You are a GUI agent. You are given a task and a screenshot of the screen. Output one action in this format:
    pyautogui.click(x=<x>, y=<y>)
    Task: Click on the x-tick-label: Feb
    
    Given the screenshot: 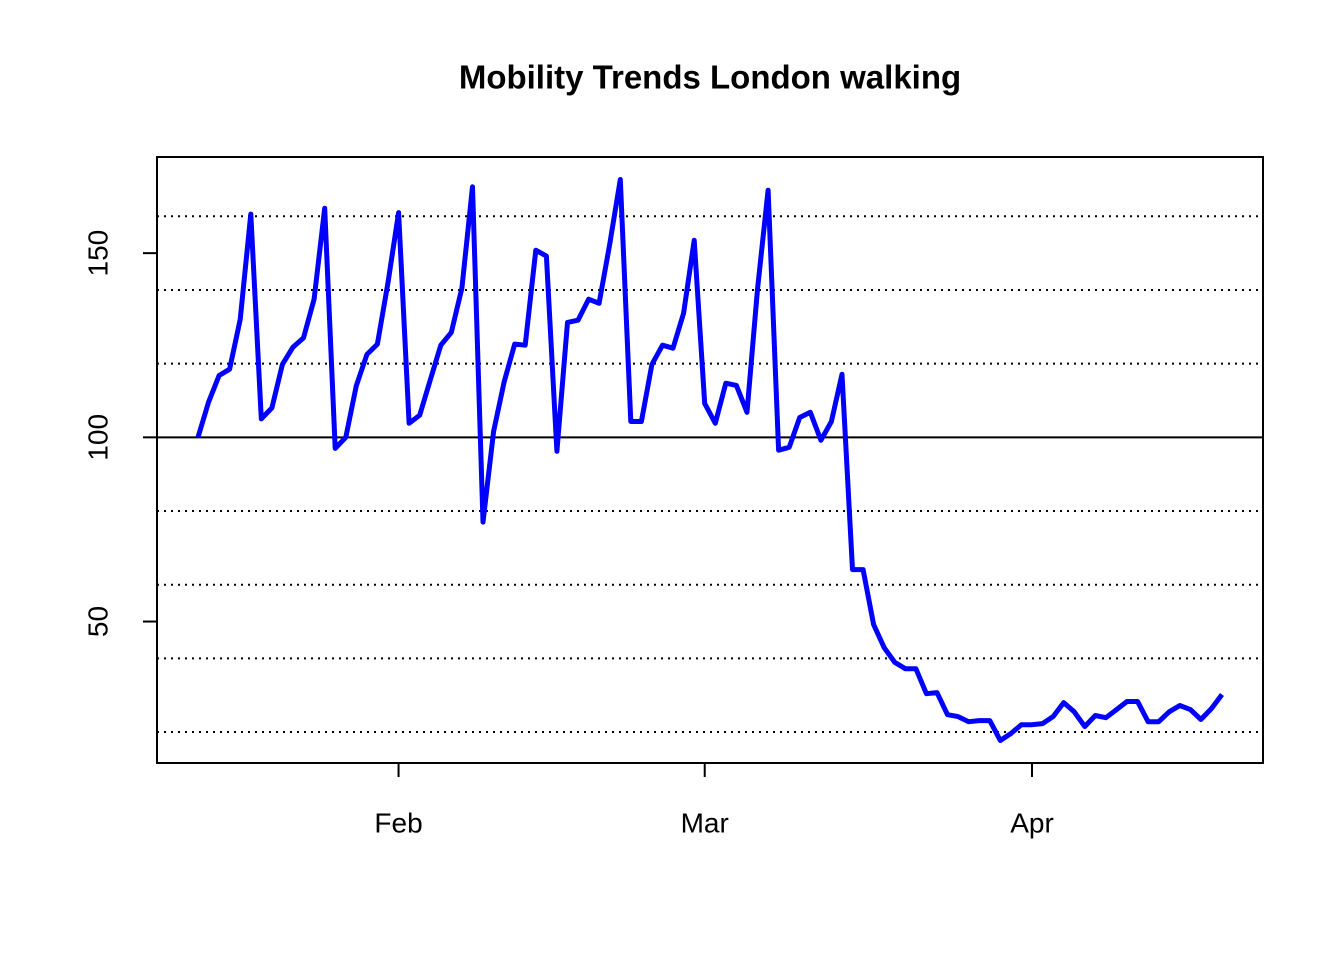 What is the action you would take?
    pyautogui.click(x=398, y=822)
    